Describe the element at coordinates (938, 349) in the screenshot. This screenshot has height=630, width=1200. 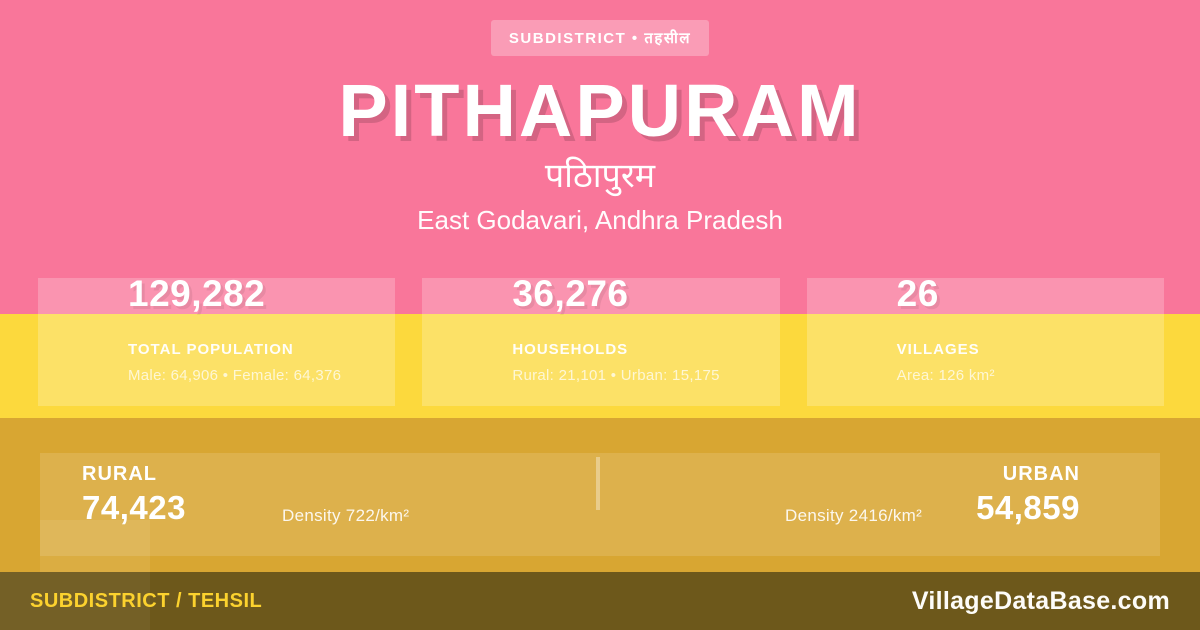
I see `stat-label: VILLAGES` at that location.